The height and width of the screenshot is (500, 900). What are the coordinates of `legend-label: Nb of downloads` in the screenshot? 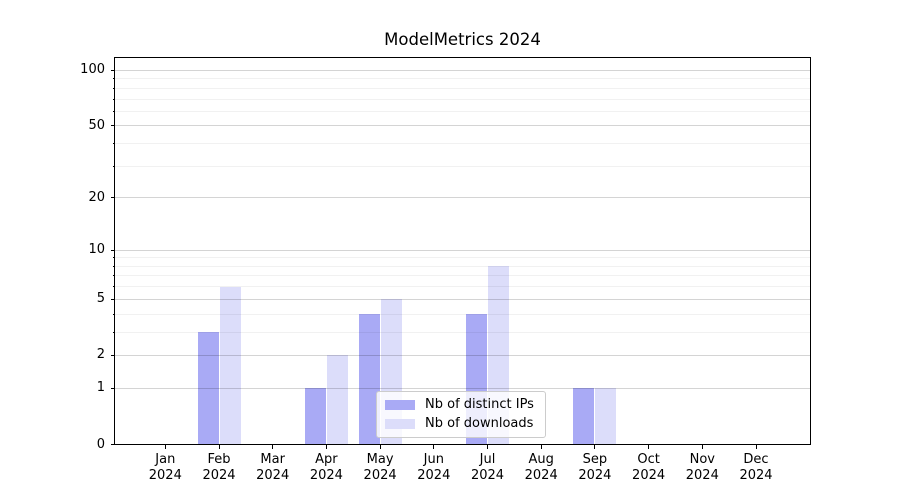 It's located at (479, 423).